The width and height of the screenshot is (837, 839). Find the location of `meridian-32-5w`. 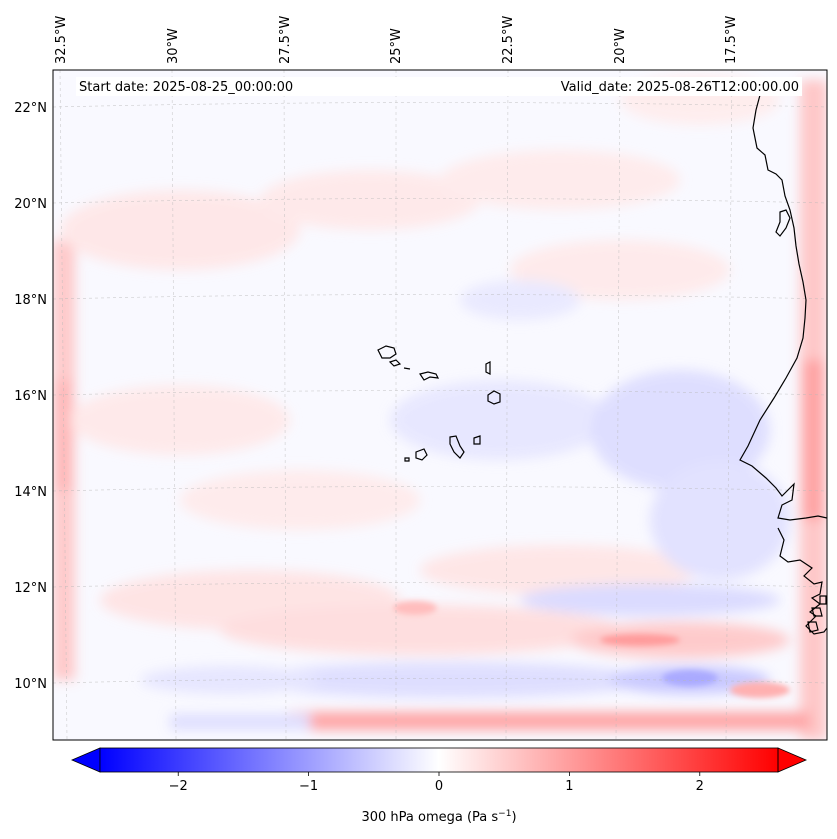

meridian-32-5w is located at coordinates (63, 405).